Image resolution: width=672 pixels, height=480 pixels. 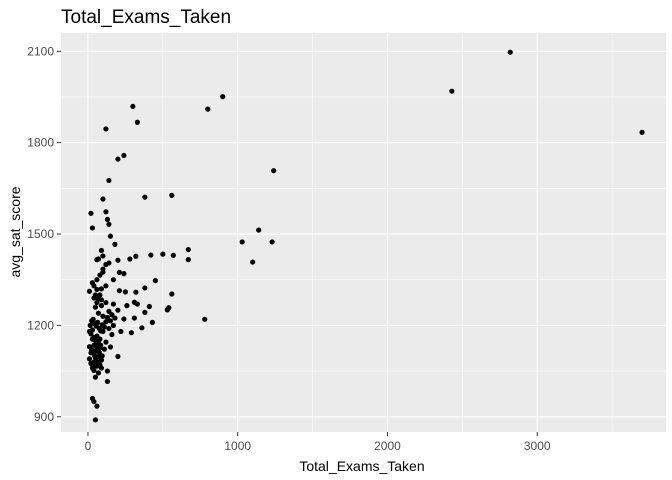 I want to click on chart-title: Total_Exams_Taken, so click(x=146, y=17).